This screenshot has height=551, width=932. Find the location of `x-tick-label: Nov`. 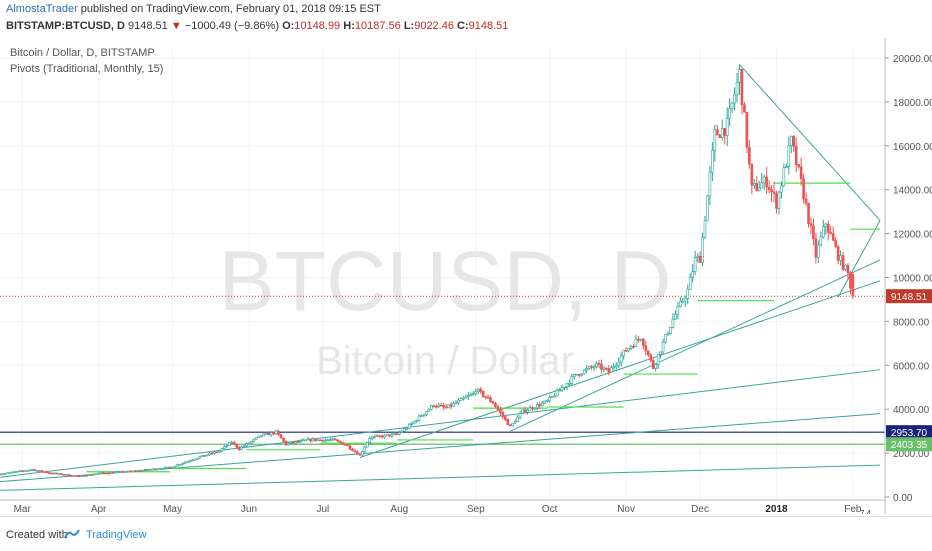

x-tick-label: Nov is located at coordinates (626, 509).